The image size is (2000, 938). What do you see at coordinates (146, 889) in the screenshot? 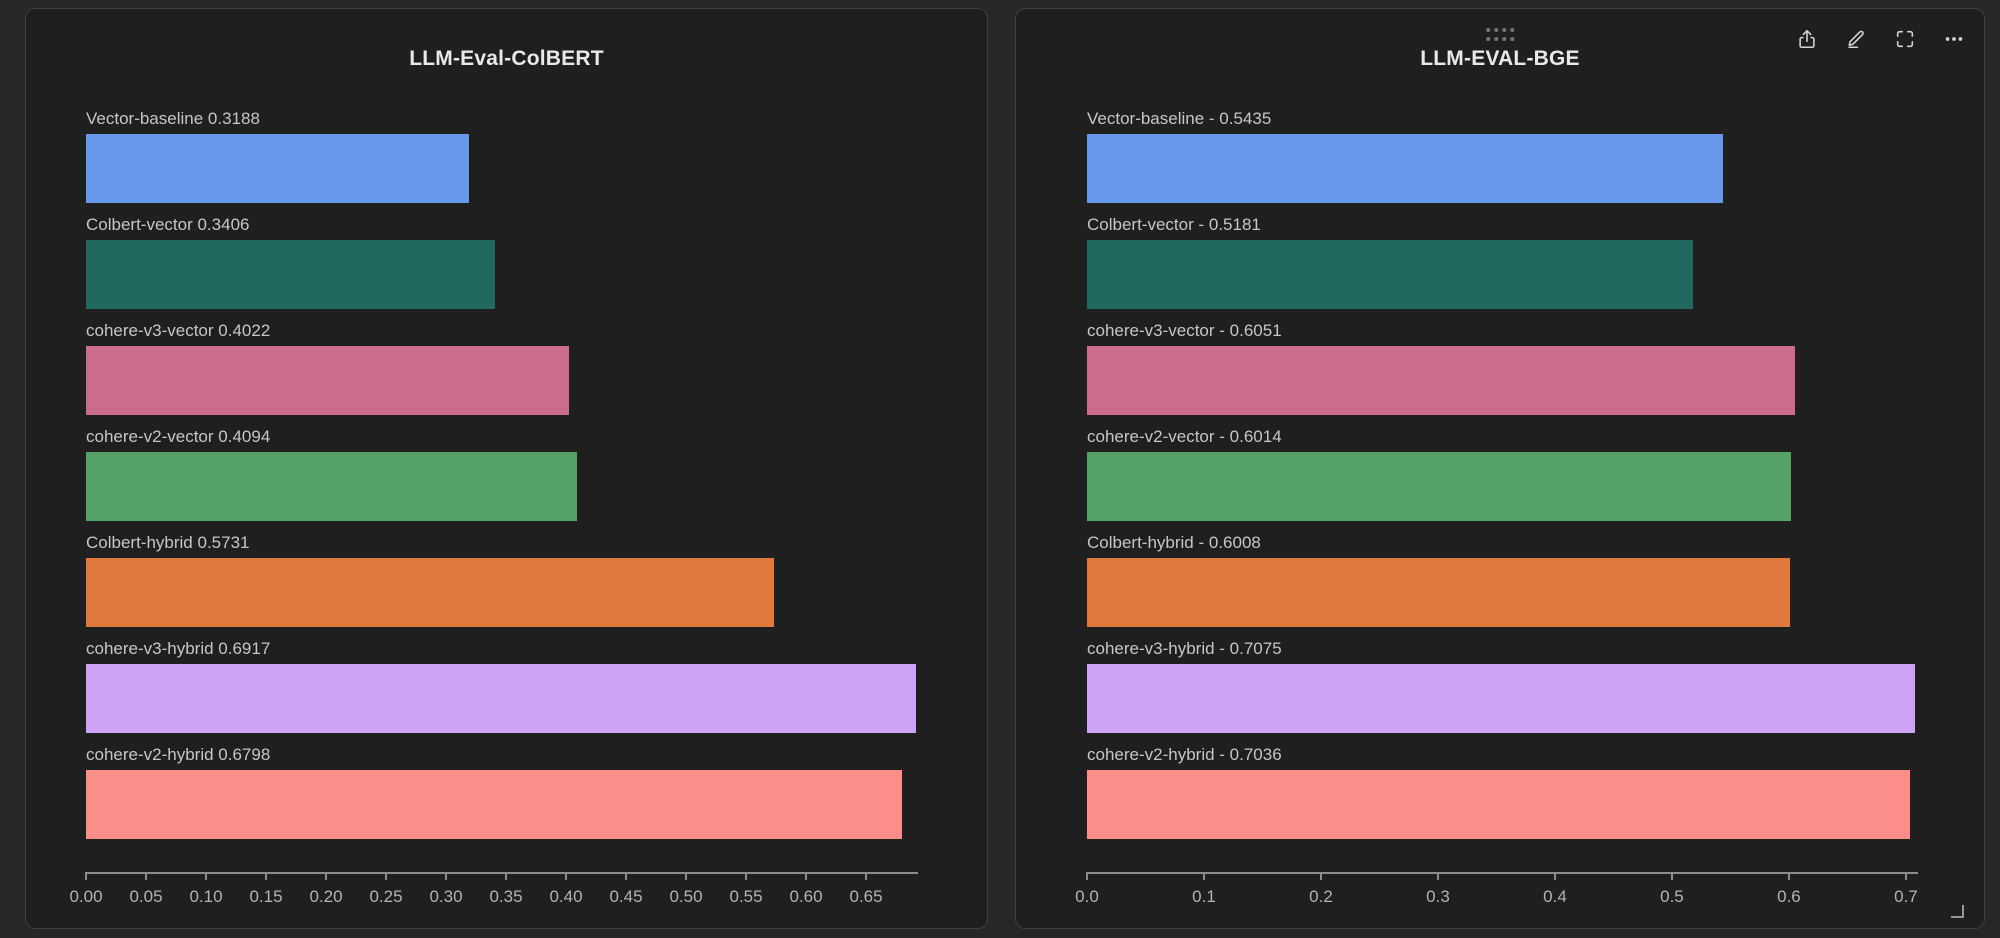
I see `x-axis-tick: 0.05` at bounding box center [146, 889].